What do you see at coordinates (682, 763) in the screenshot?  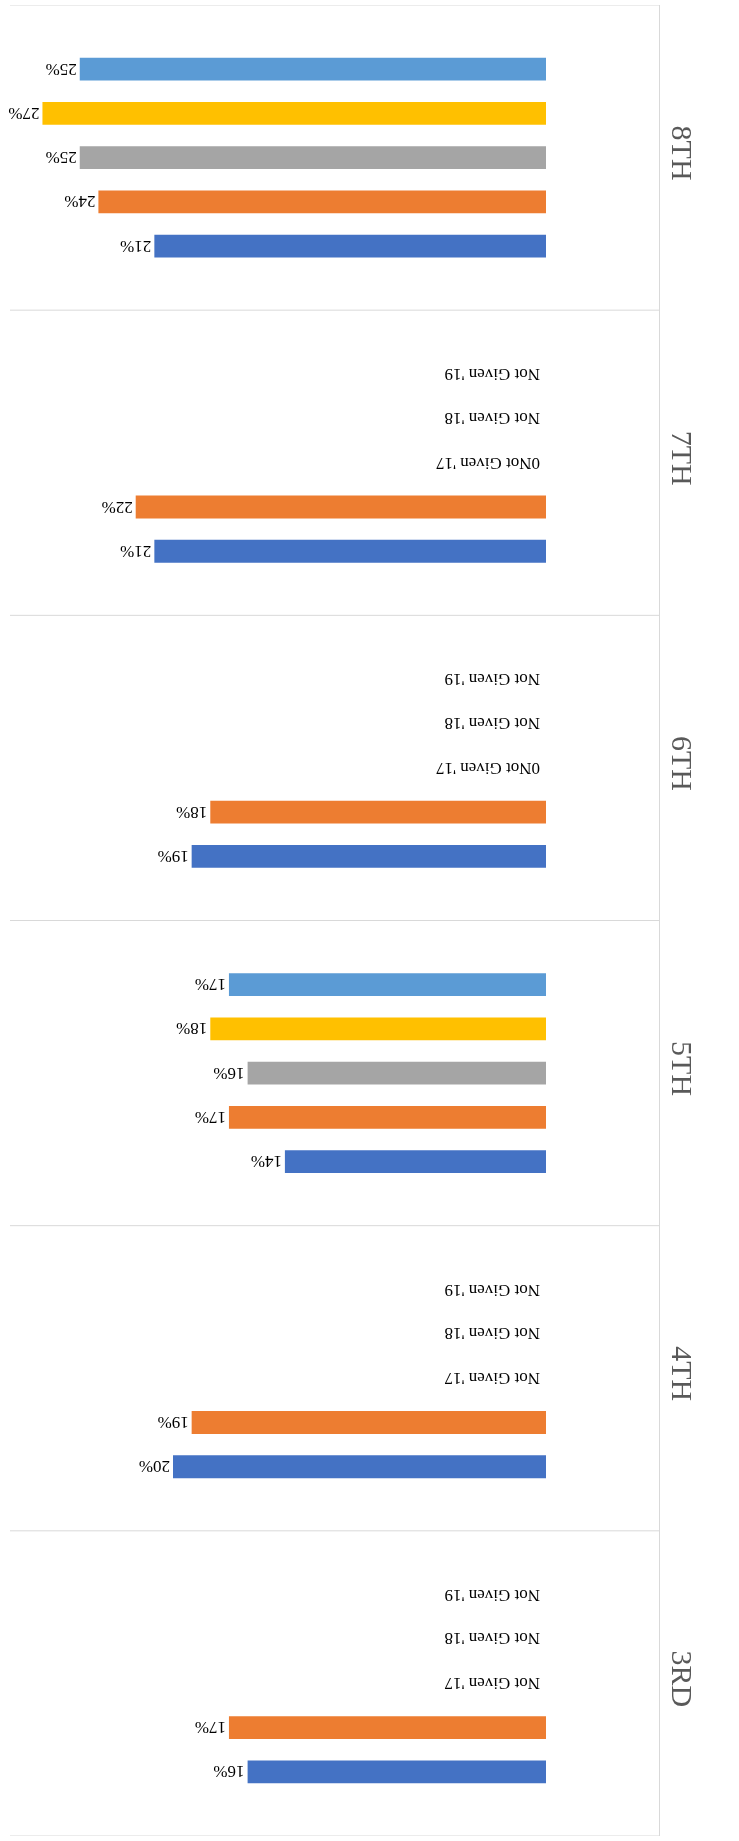 I see `y-tick-label: 6TH` at bounding box center [682, 763].